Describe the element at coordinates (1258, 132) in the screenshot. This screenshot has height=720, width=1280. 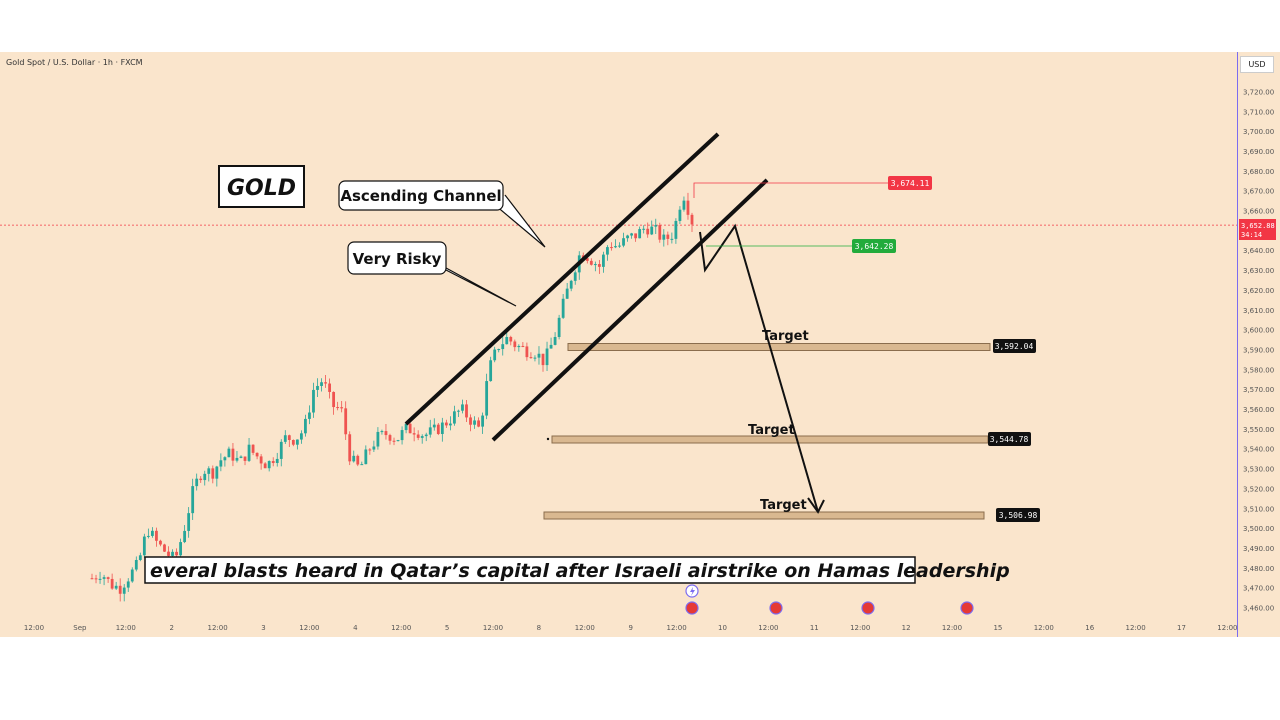
I see `y-tick-label: 3,700.00` at that location.